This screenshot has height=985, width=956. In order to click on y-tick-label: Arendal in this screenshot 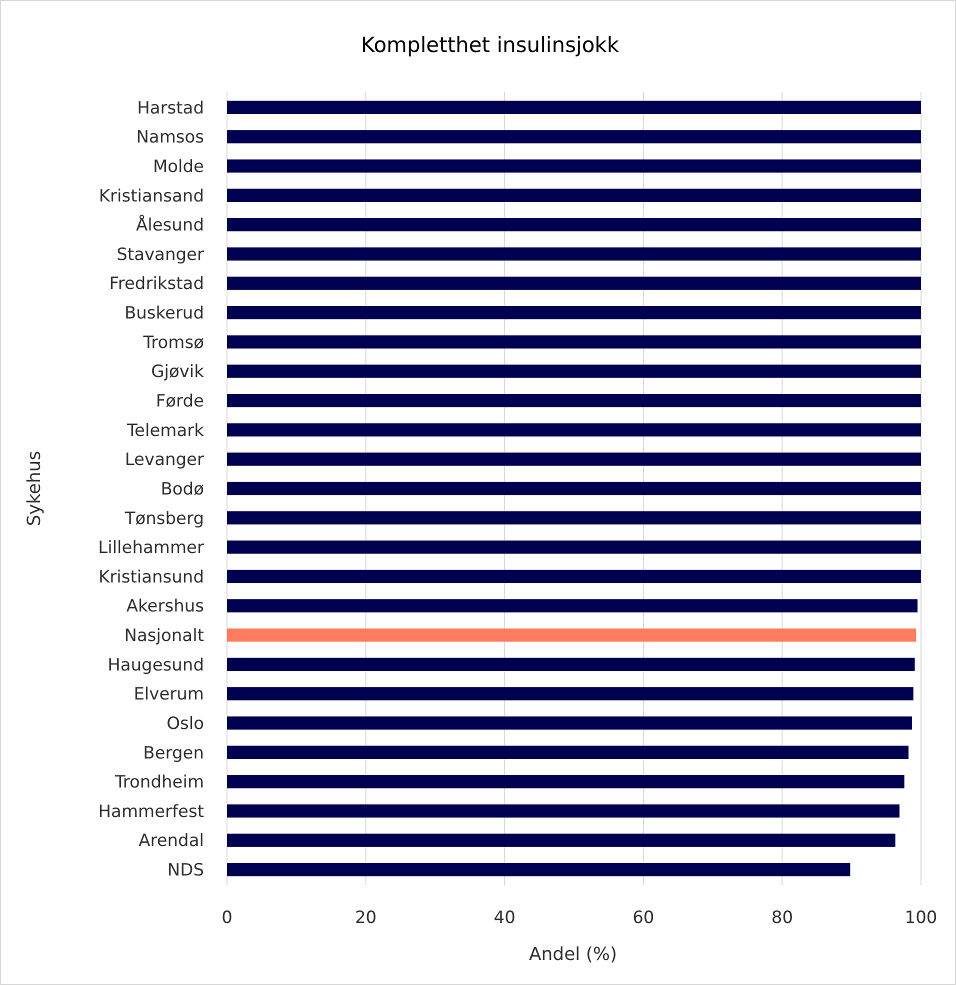, I will do `click(171, 841)`.